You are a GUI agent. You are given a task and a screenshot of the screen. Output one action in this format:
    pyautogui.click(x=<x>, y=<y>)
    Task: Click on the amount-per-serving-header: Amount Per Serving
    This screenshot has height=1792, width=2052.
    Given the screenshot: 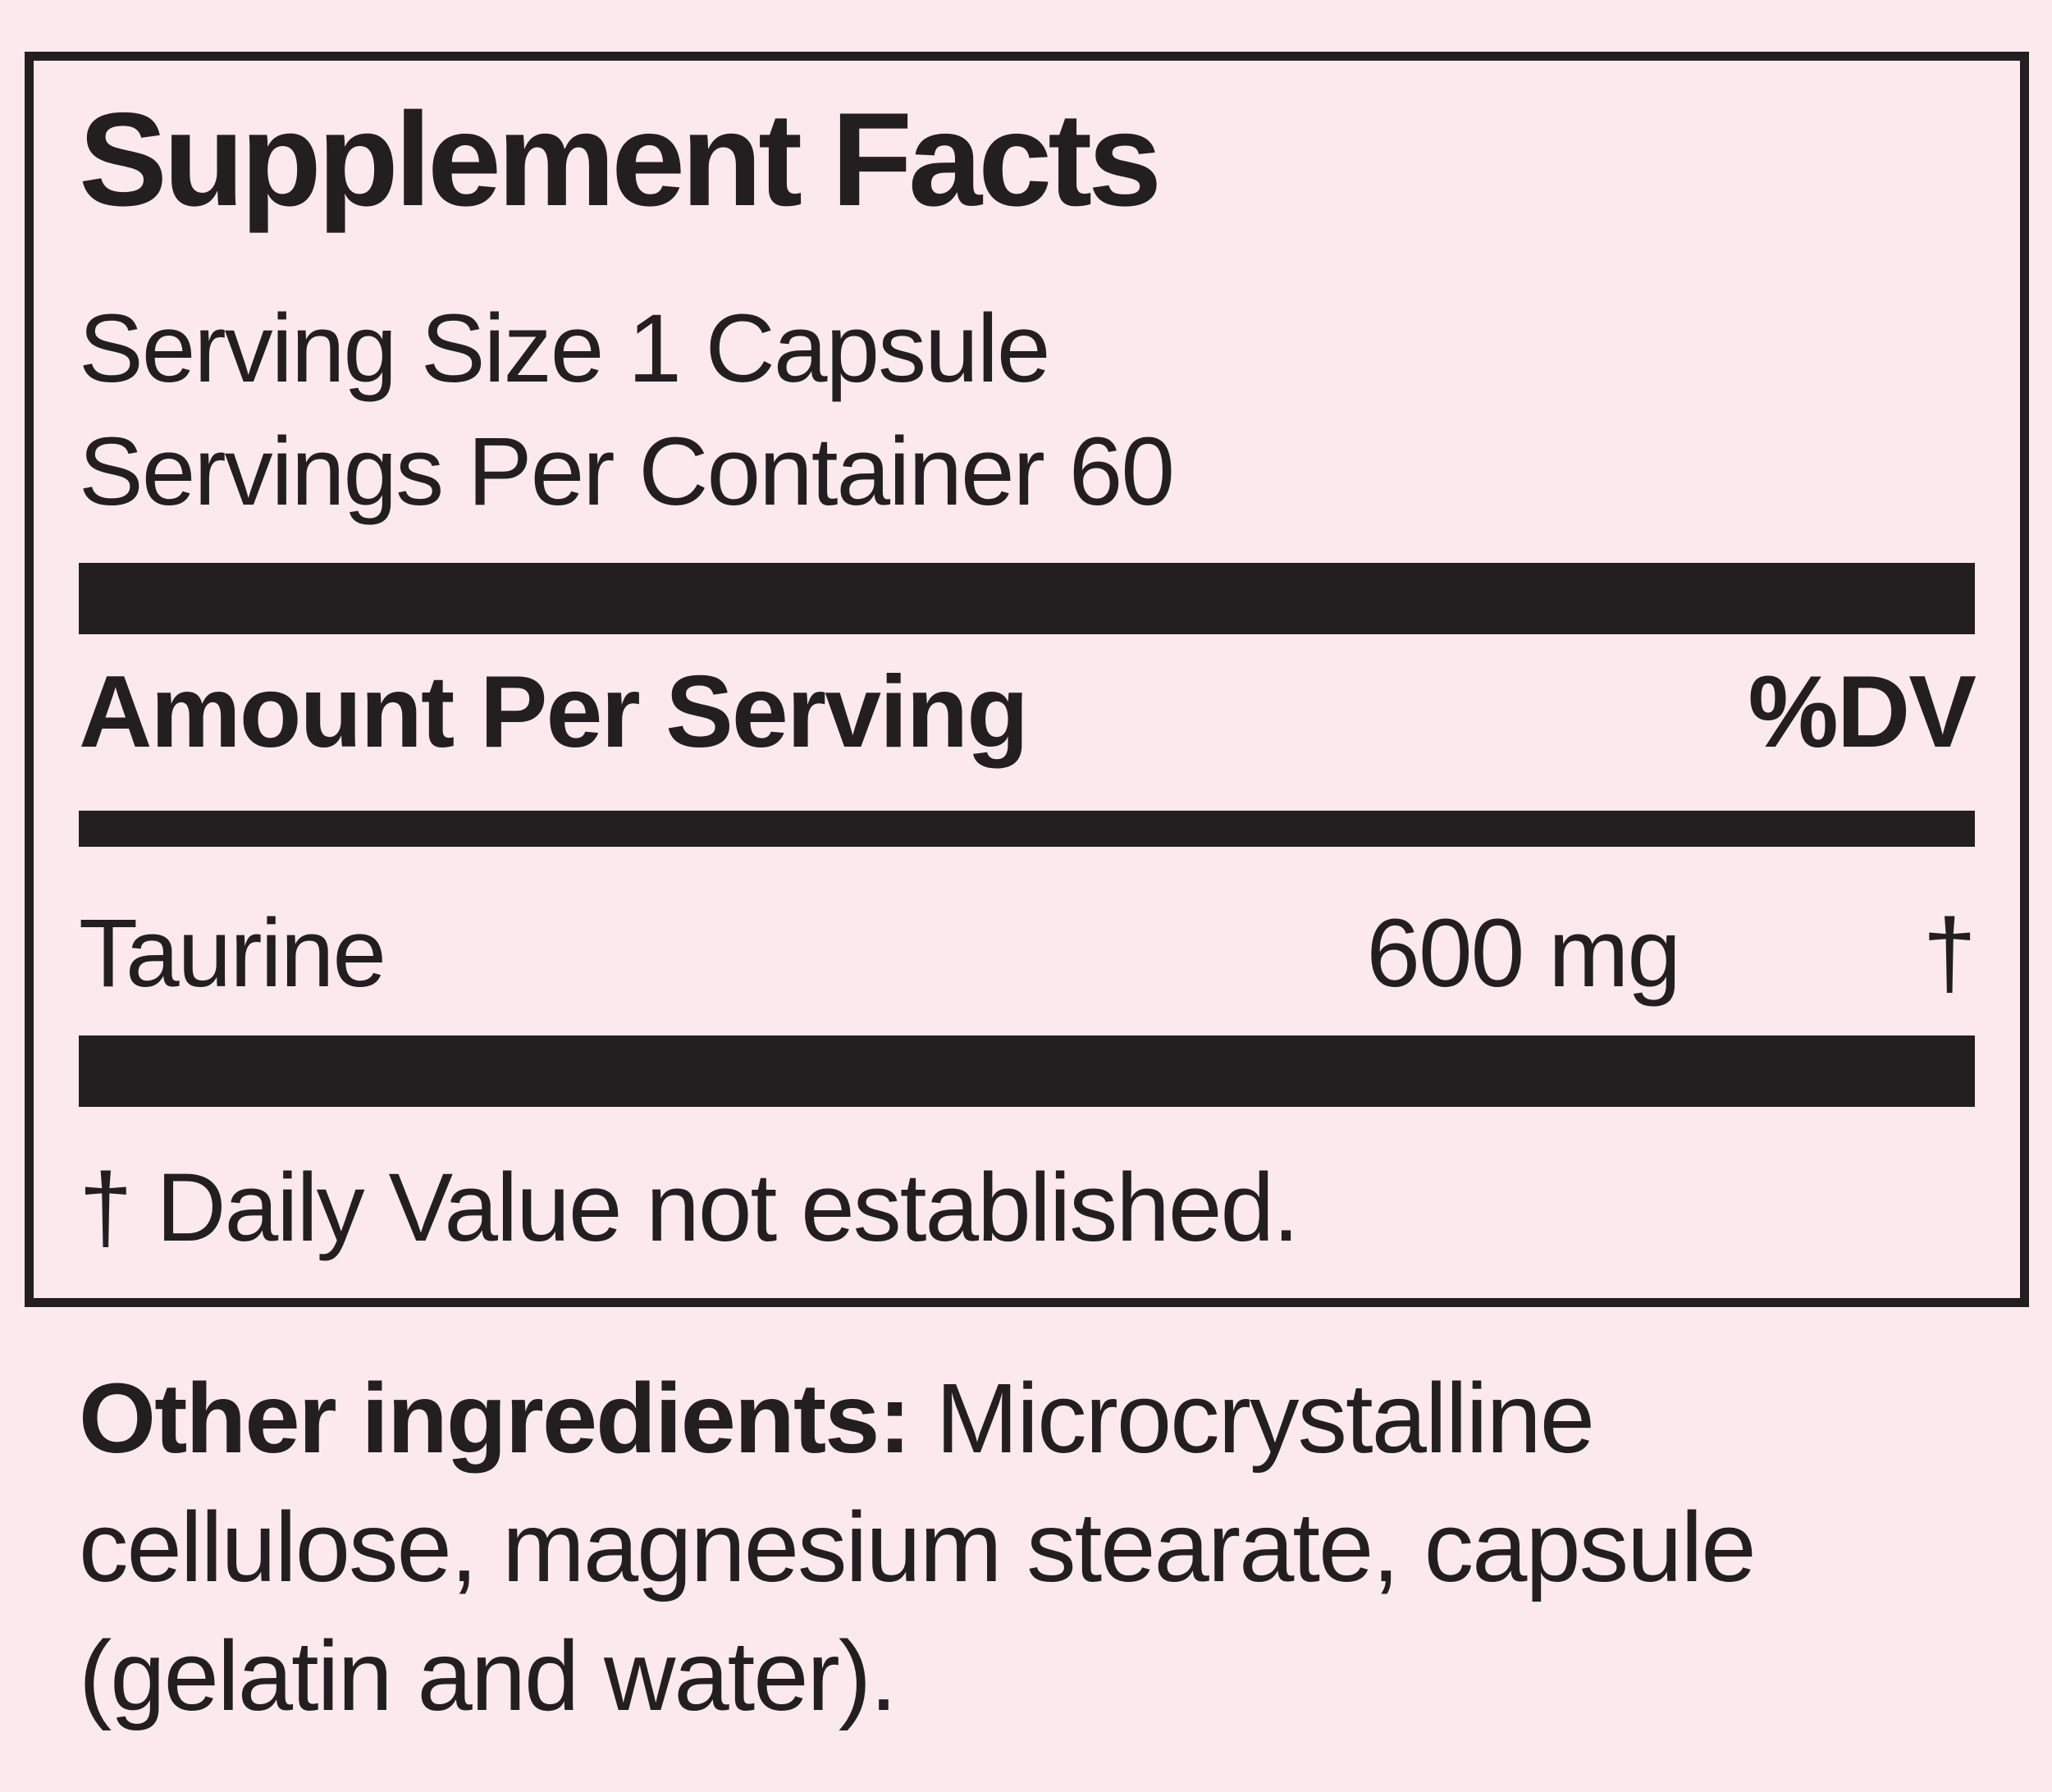 What is the action you would take?
    pyautogui.click(x=554, y=712)
    